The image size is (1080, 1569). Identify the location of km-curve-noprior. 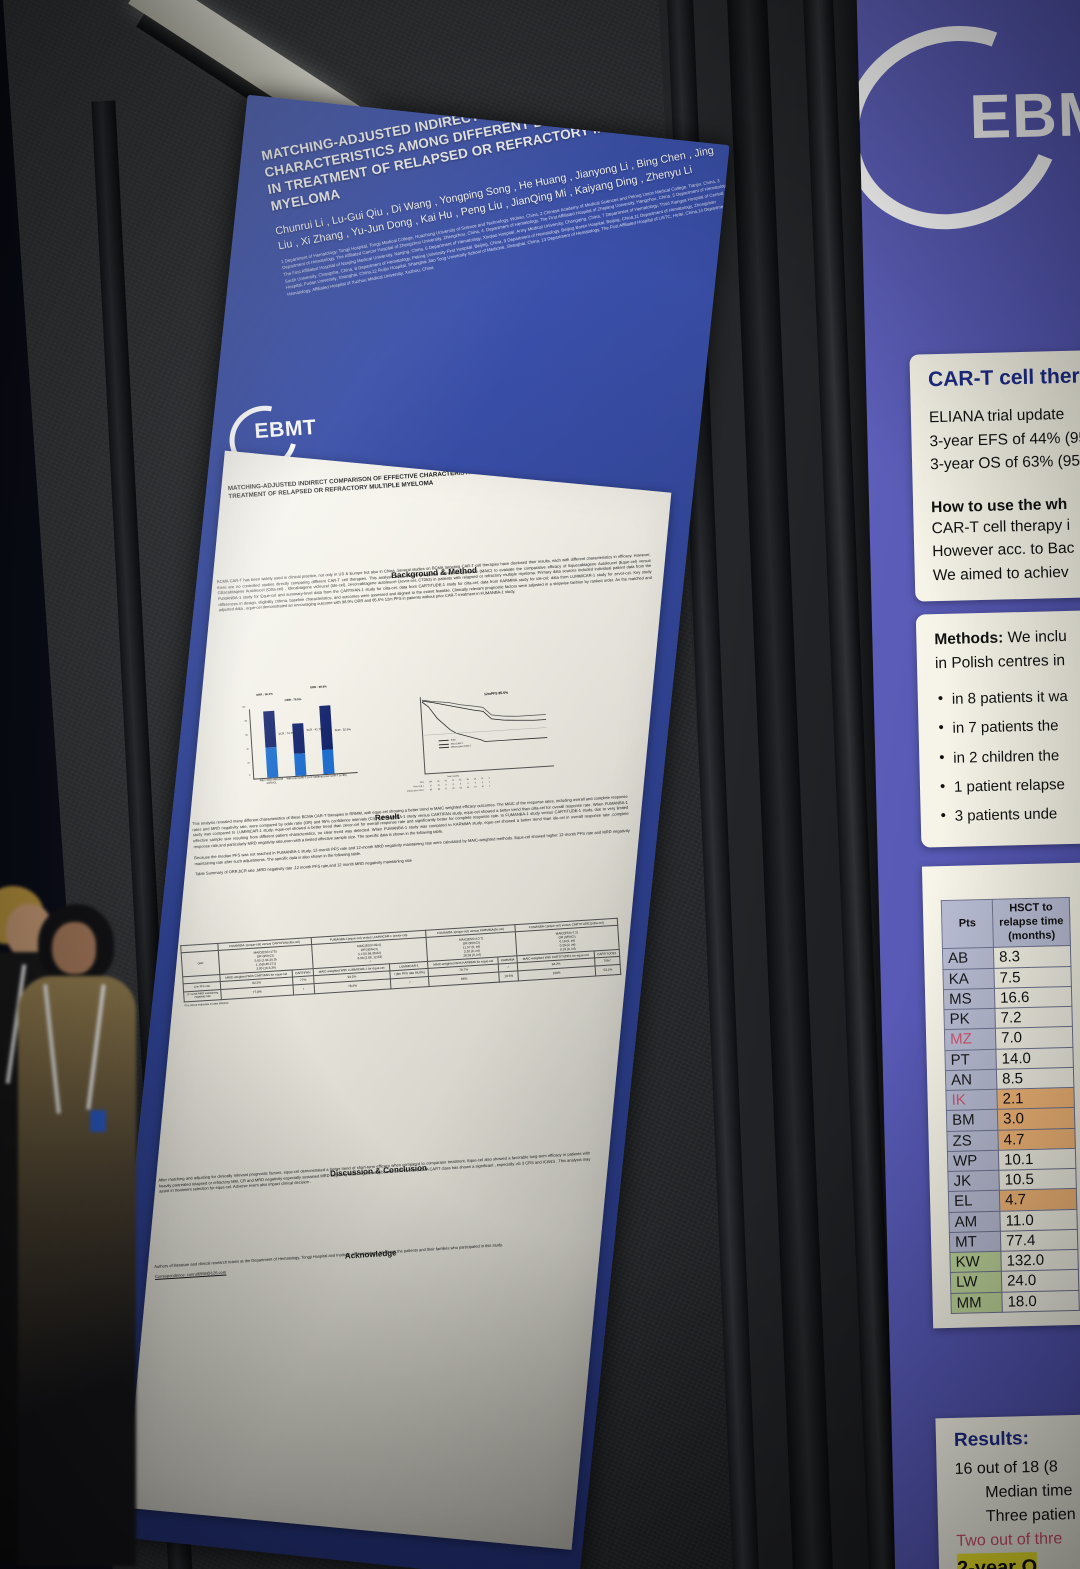
(483, 708).